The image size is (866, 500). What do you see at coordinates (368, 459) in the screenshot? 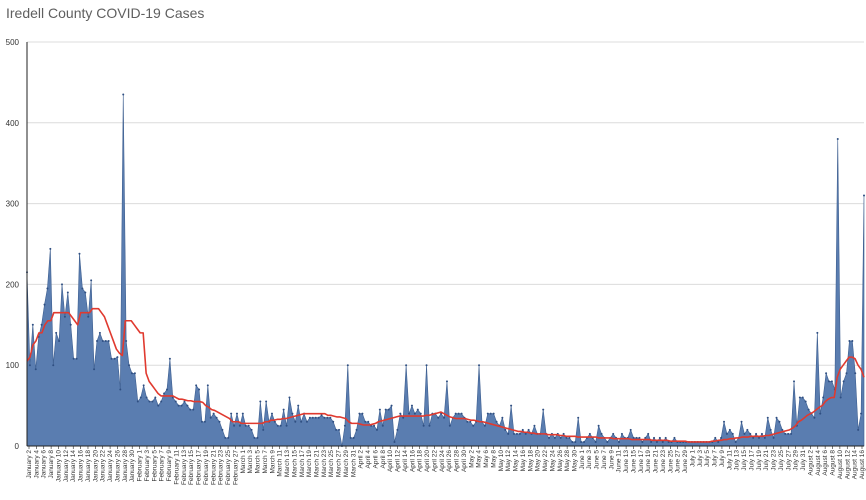
I see `x-tick-label: April 4` at bounding box center [368, 459].